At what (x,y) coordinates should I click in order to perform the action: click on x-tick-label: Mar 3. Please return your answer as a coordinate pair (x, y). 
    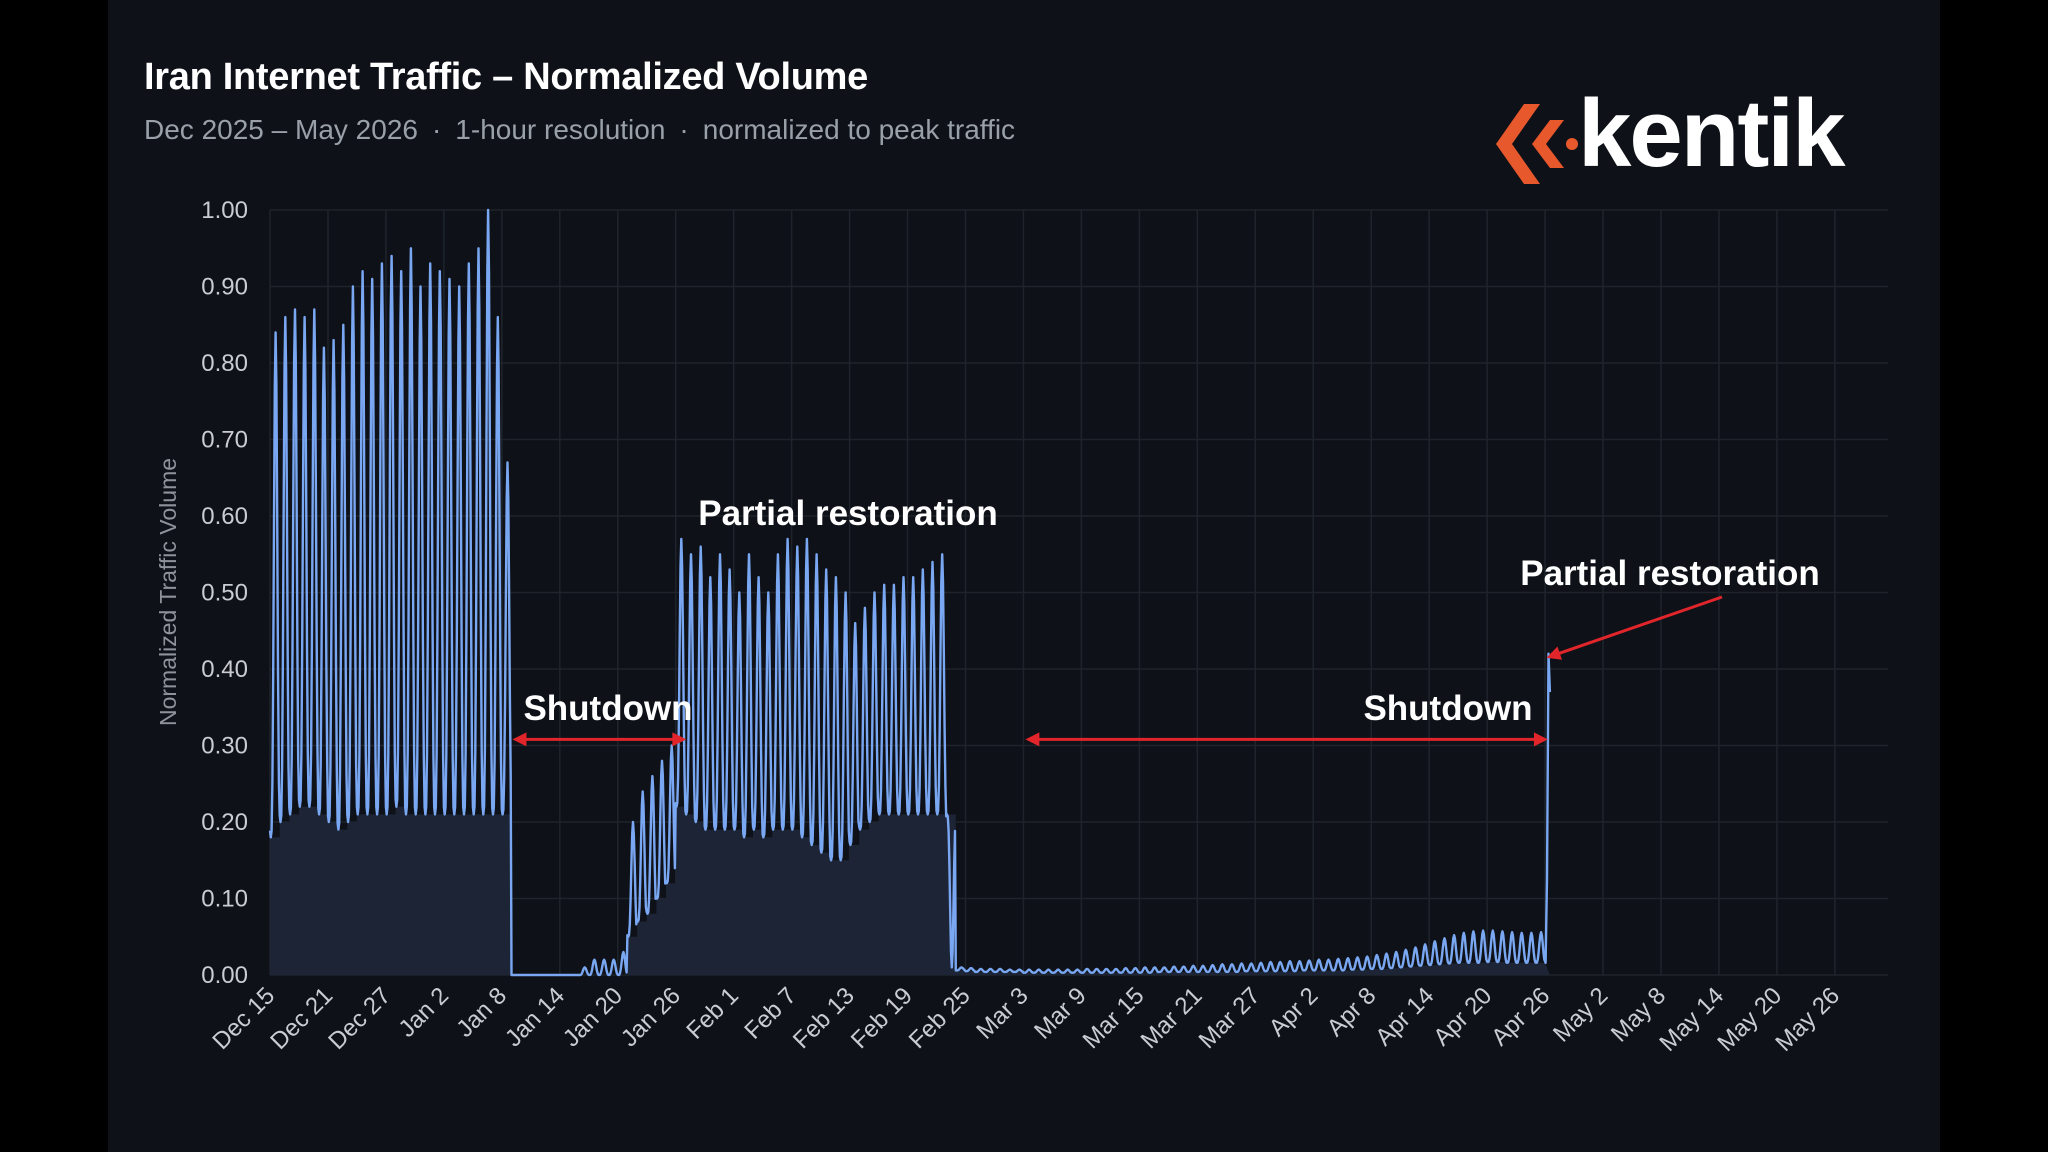
    Looking at the image, I should click on (1002, 1013).